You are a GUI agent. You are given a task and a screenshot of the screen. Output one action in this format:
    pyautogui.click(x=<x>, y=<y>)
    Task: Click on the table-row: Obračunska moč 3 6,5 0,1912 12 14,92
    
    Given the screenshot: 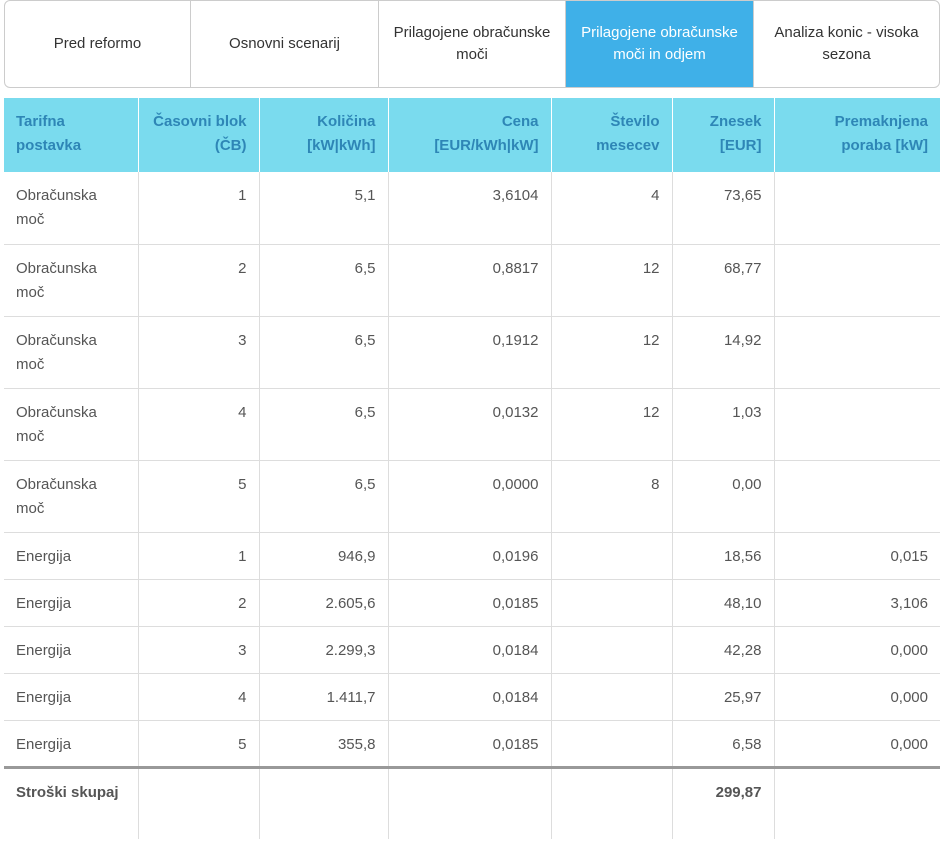 What is the action you would take?
    pyautogui.click(x=472, y=352)
    